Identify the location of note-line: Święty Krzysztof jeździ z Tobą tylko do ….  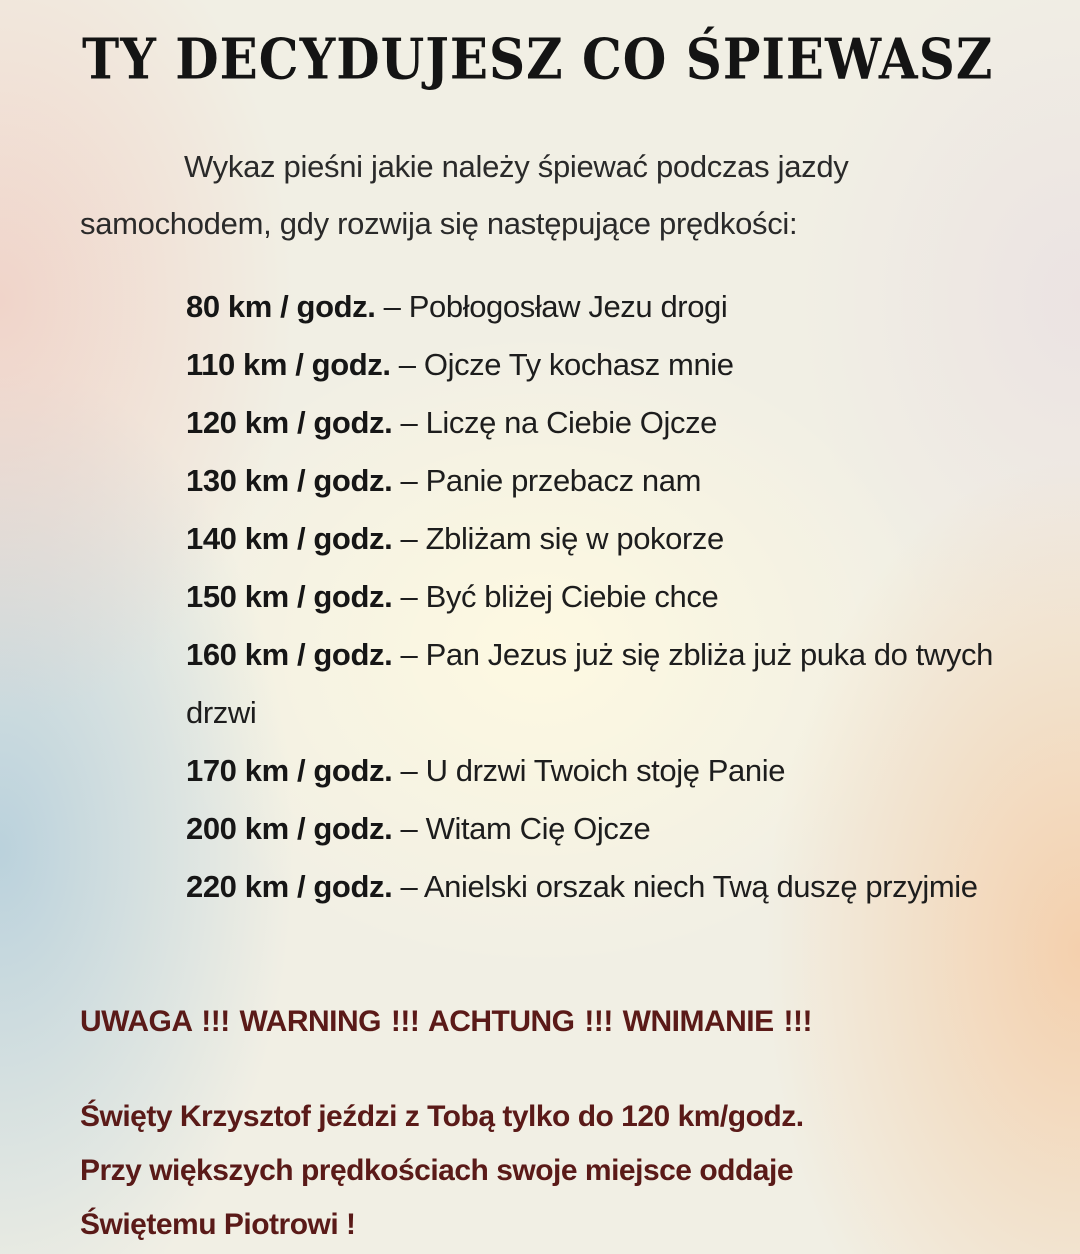
(442, 1116).